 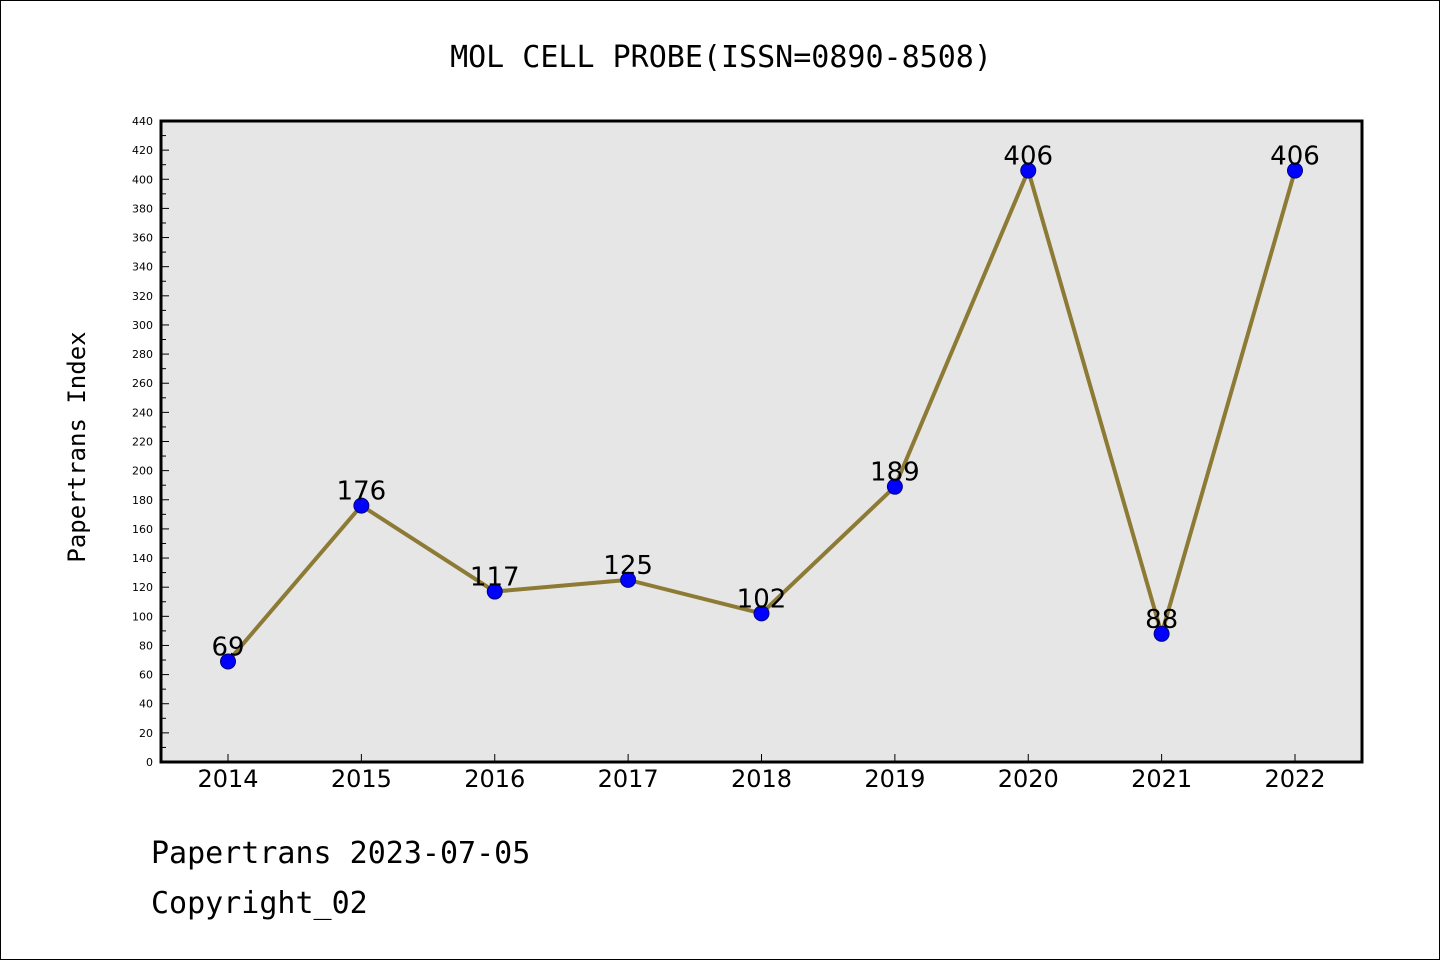 I want to click on y-axis-label: Papertrans Index, so click(x=77, y=446).